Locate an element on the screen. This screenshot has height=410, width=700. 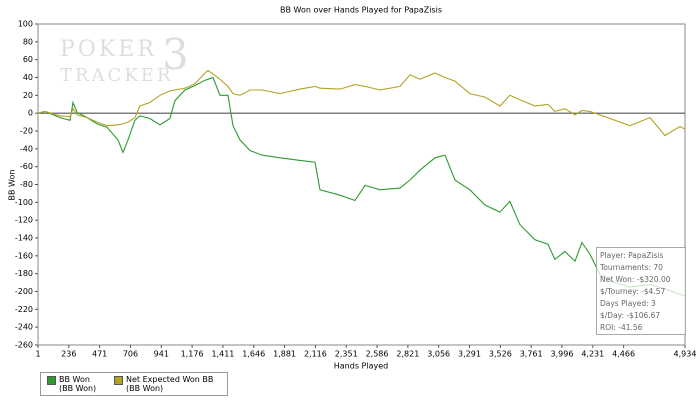
watermark: POKER TRACKER 3 is located at coordinates (124, 58).